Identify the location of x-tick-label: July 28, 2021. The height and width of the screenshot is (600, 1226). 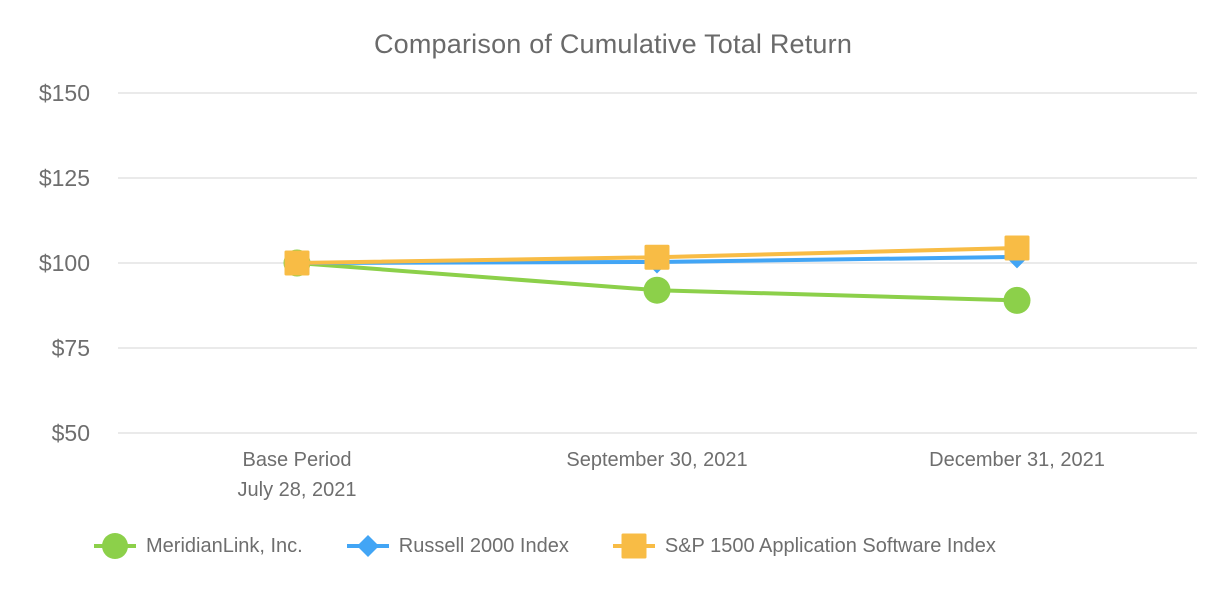
(297, 490).